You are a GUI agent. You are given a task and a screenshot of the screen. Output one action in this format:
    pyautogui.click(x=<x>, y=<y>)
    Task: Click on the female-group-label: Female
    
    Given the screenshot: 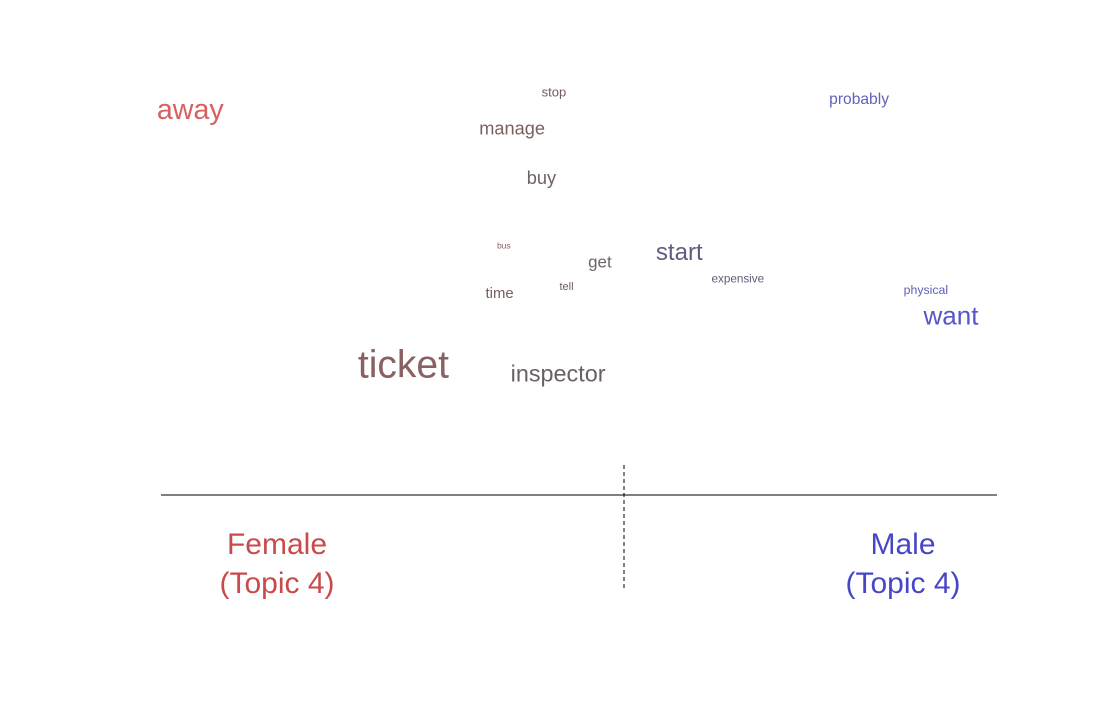 What is the action you would take?
    pyautogui.click(x=277, y=544)
    